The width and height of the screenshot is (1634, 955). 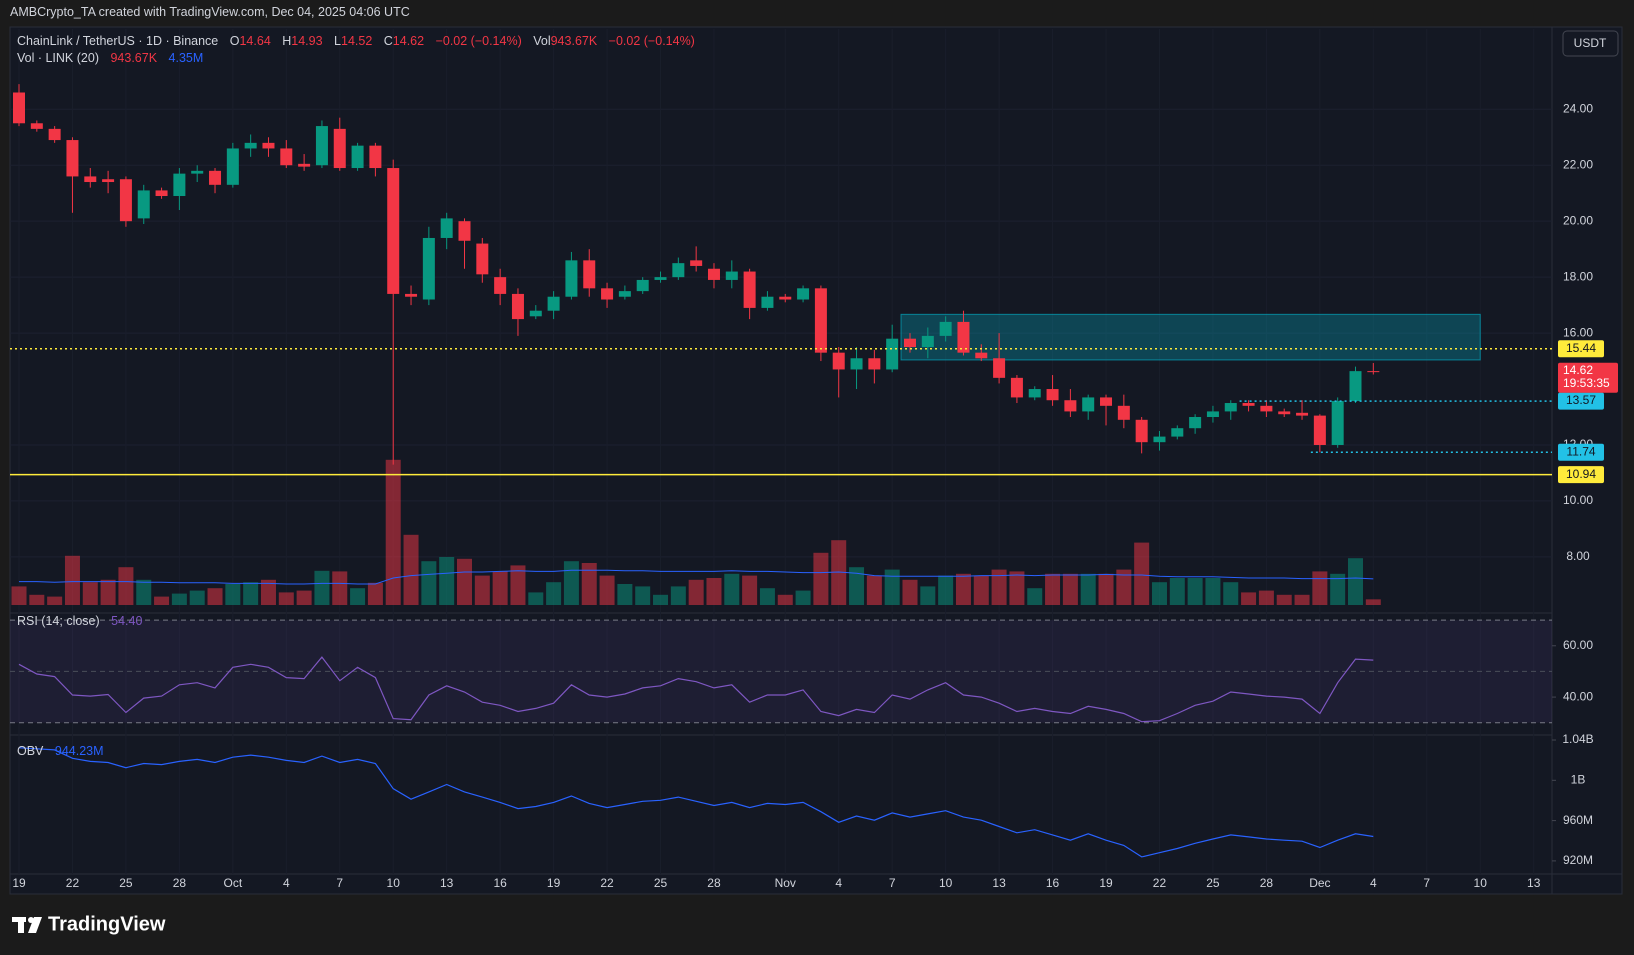 What do you see at coordinates (1578, 645) in the screenshot?
I see `rsi-tick-label: 60.00` at bounding box center [1578, 645].